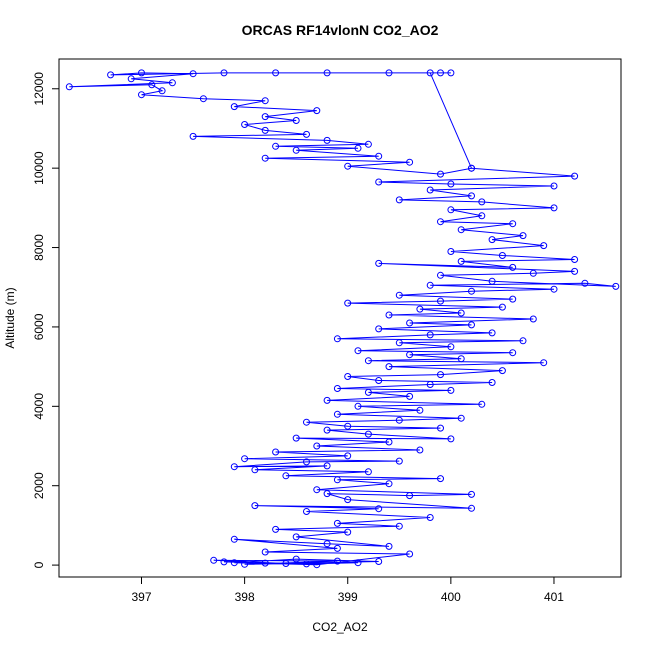 Image resolution: width=650 pixels, height=650 pixels. Describe the element at coordinates (39, 406) in the screenshot. I see `y-tick-label: 4000` at that location.